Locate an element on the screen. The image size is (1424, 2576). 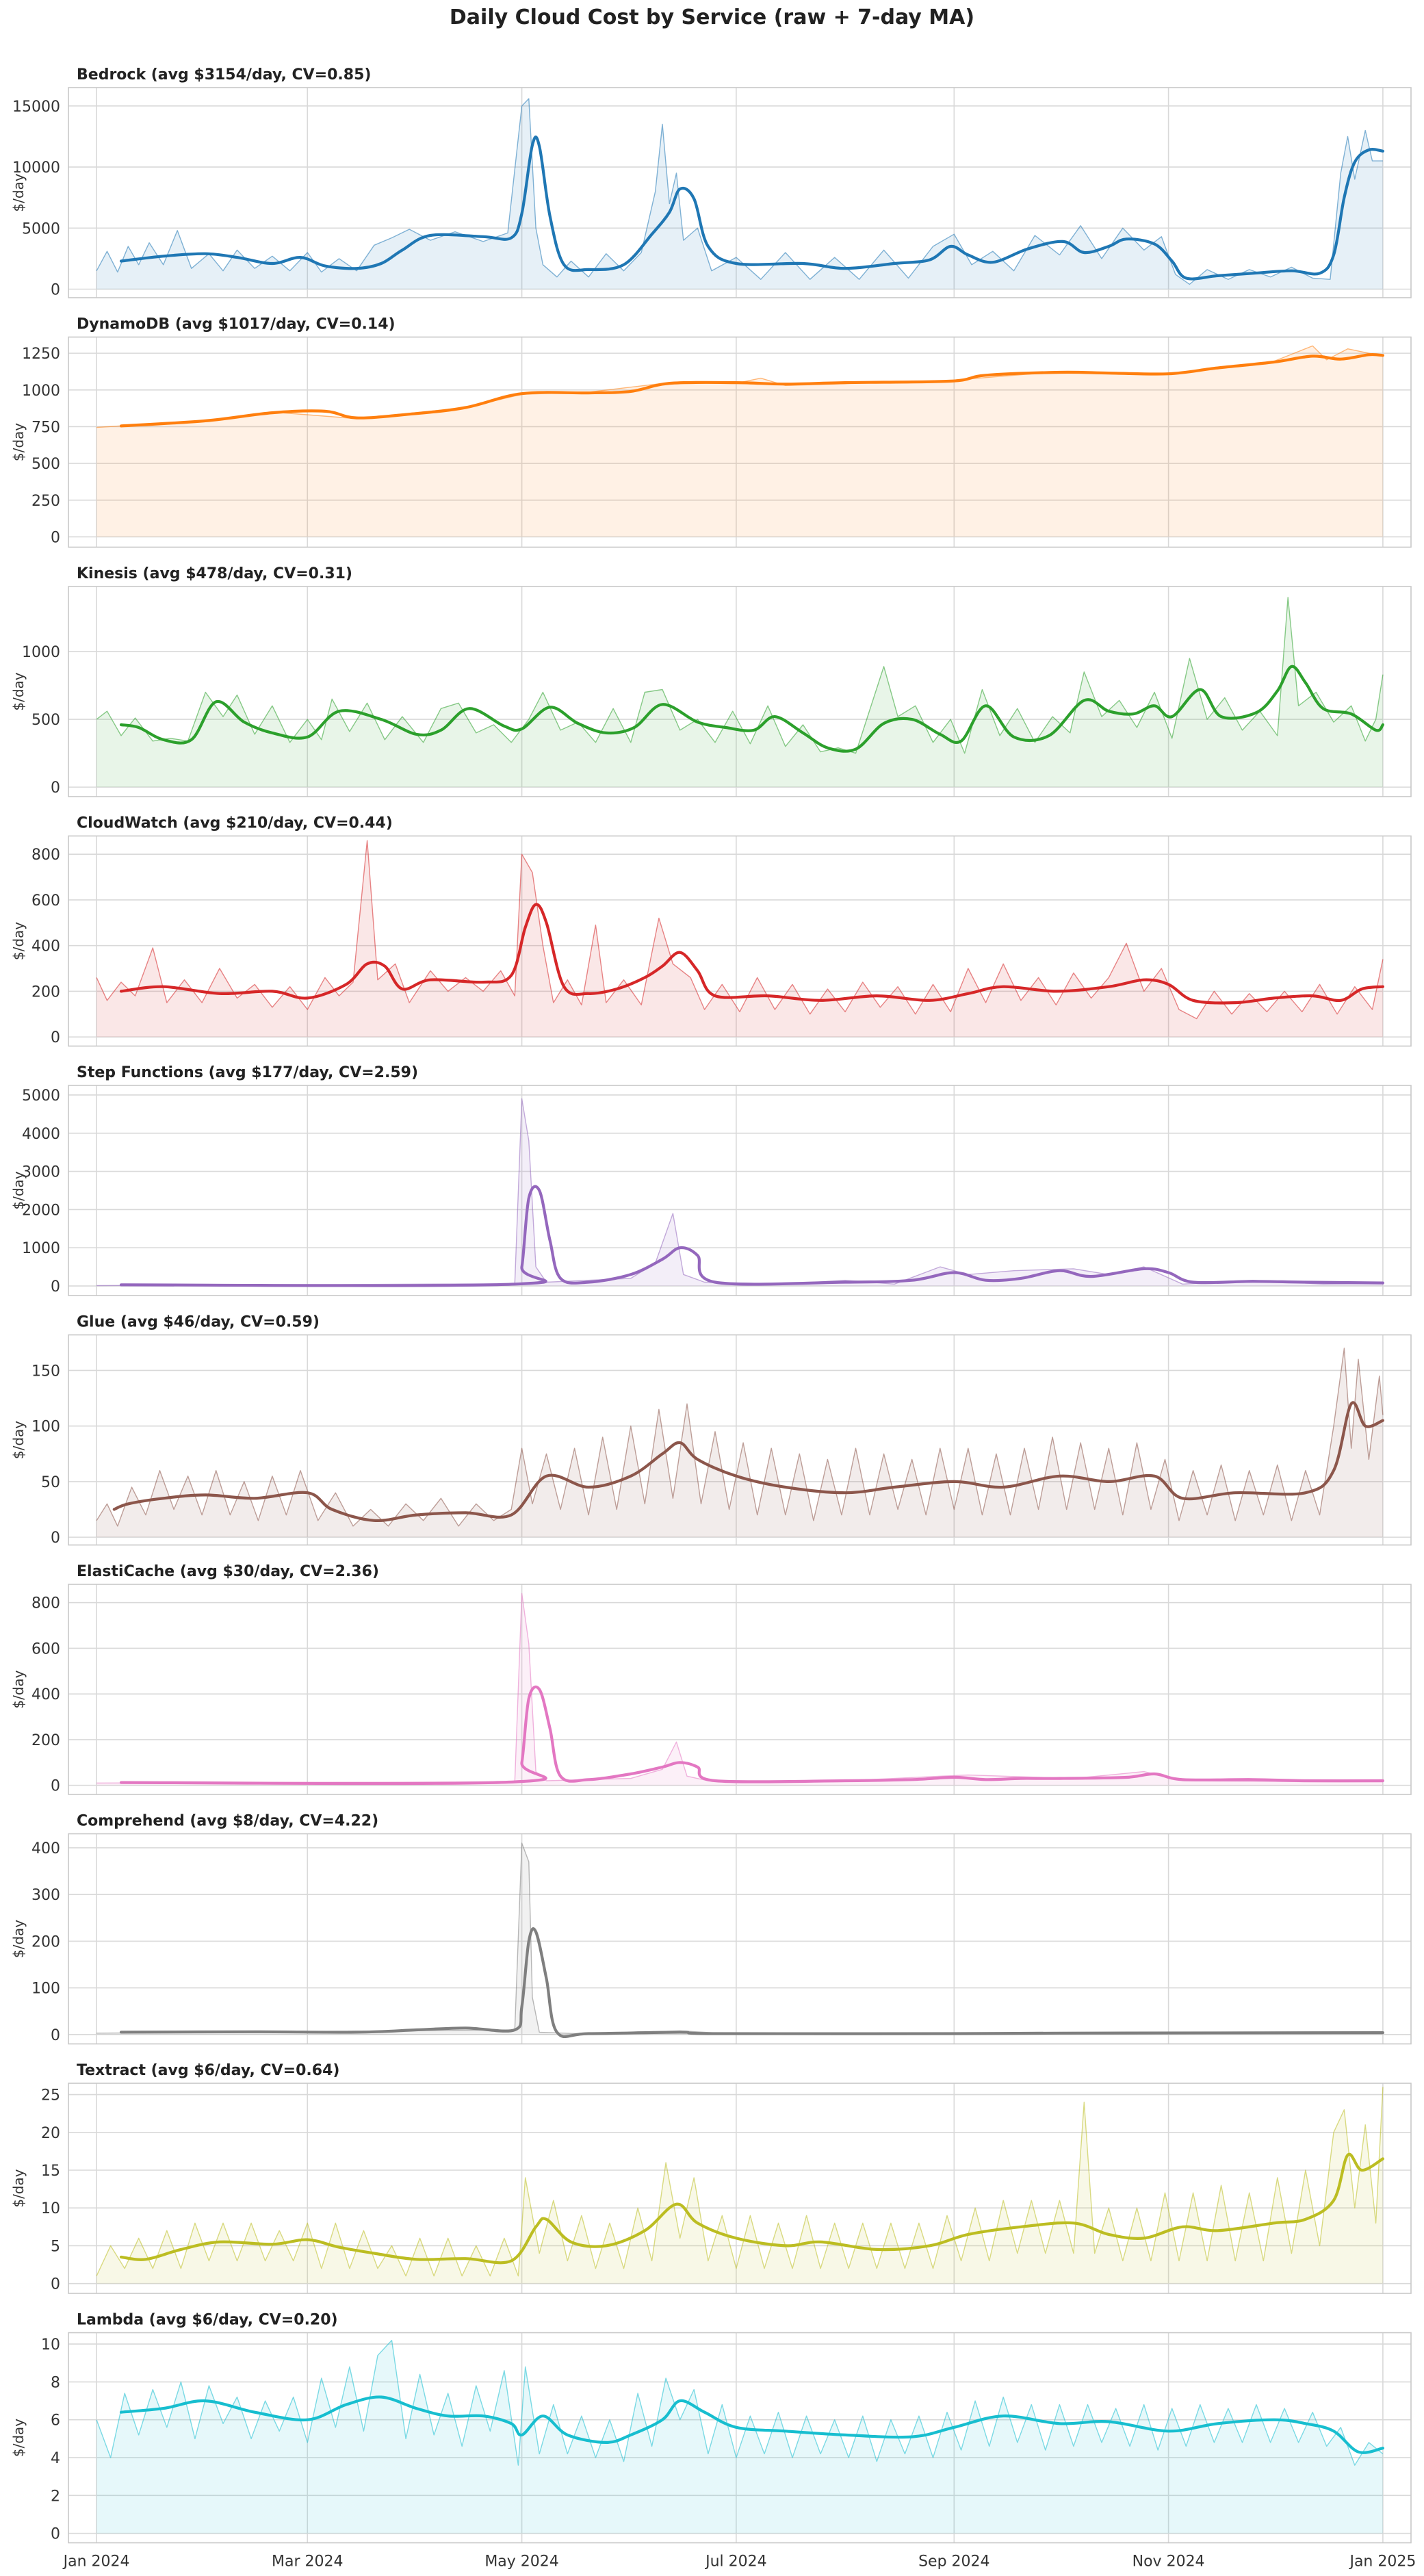
y-tick-label: 6 is located at coordinates (55, 2421).